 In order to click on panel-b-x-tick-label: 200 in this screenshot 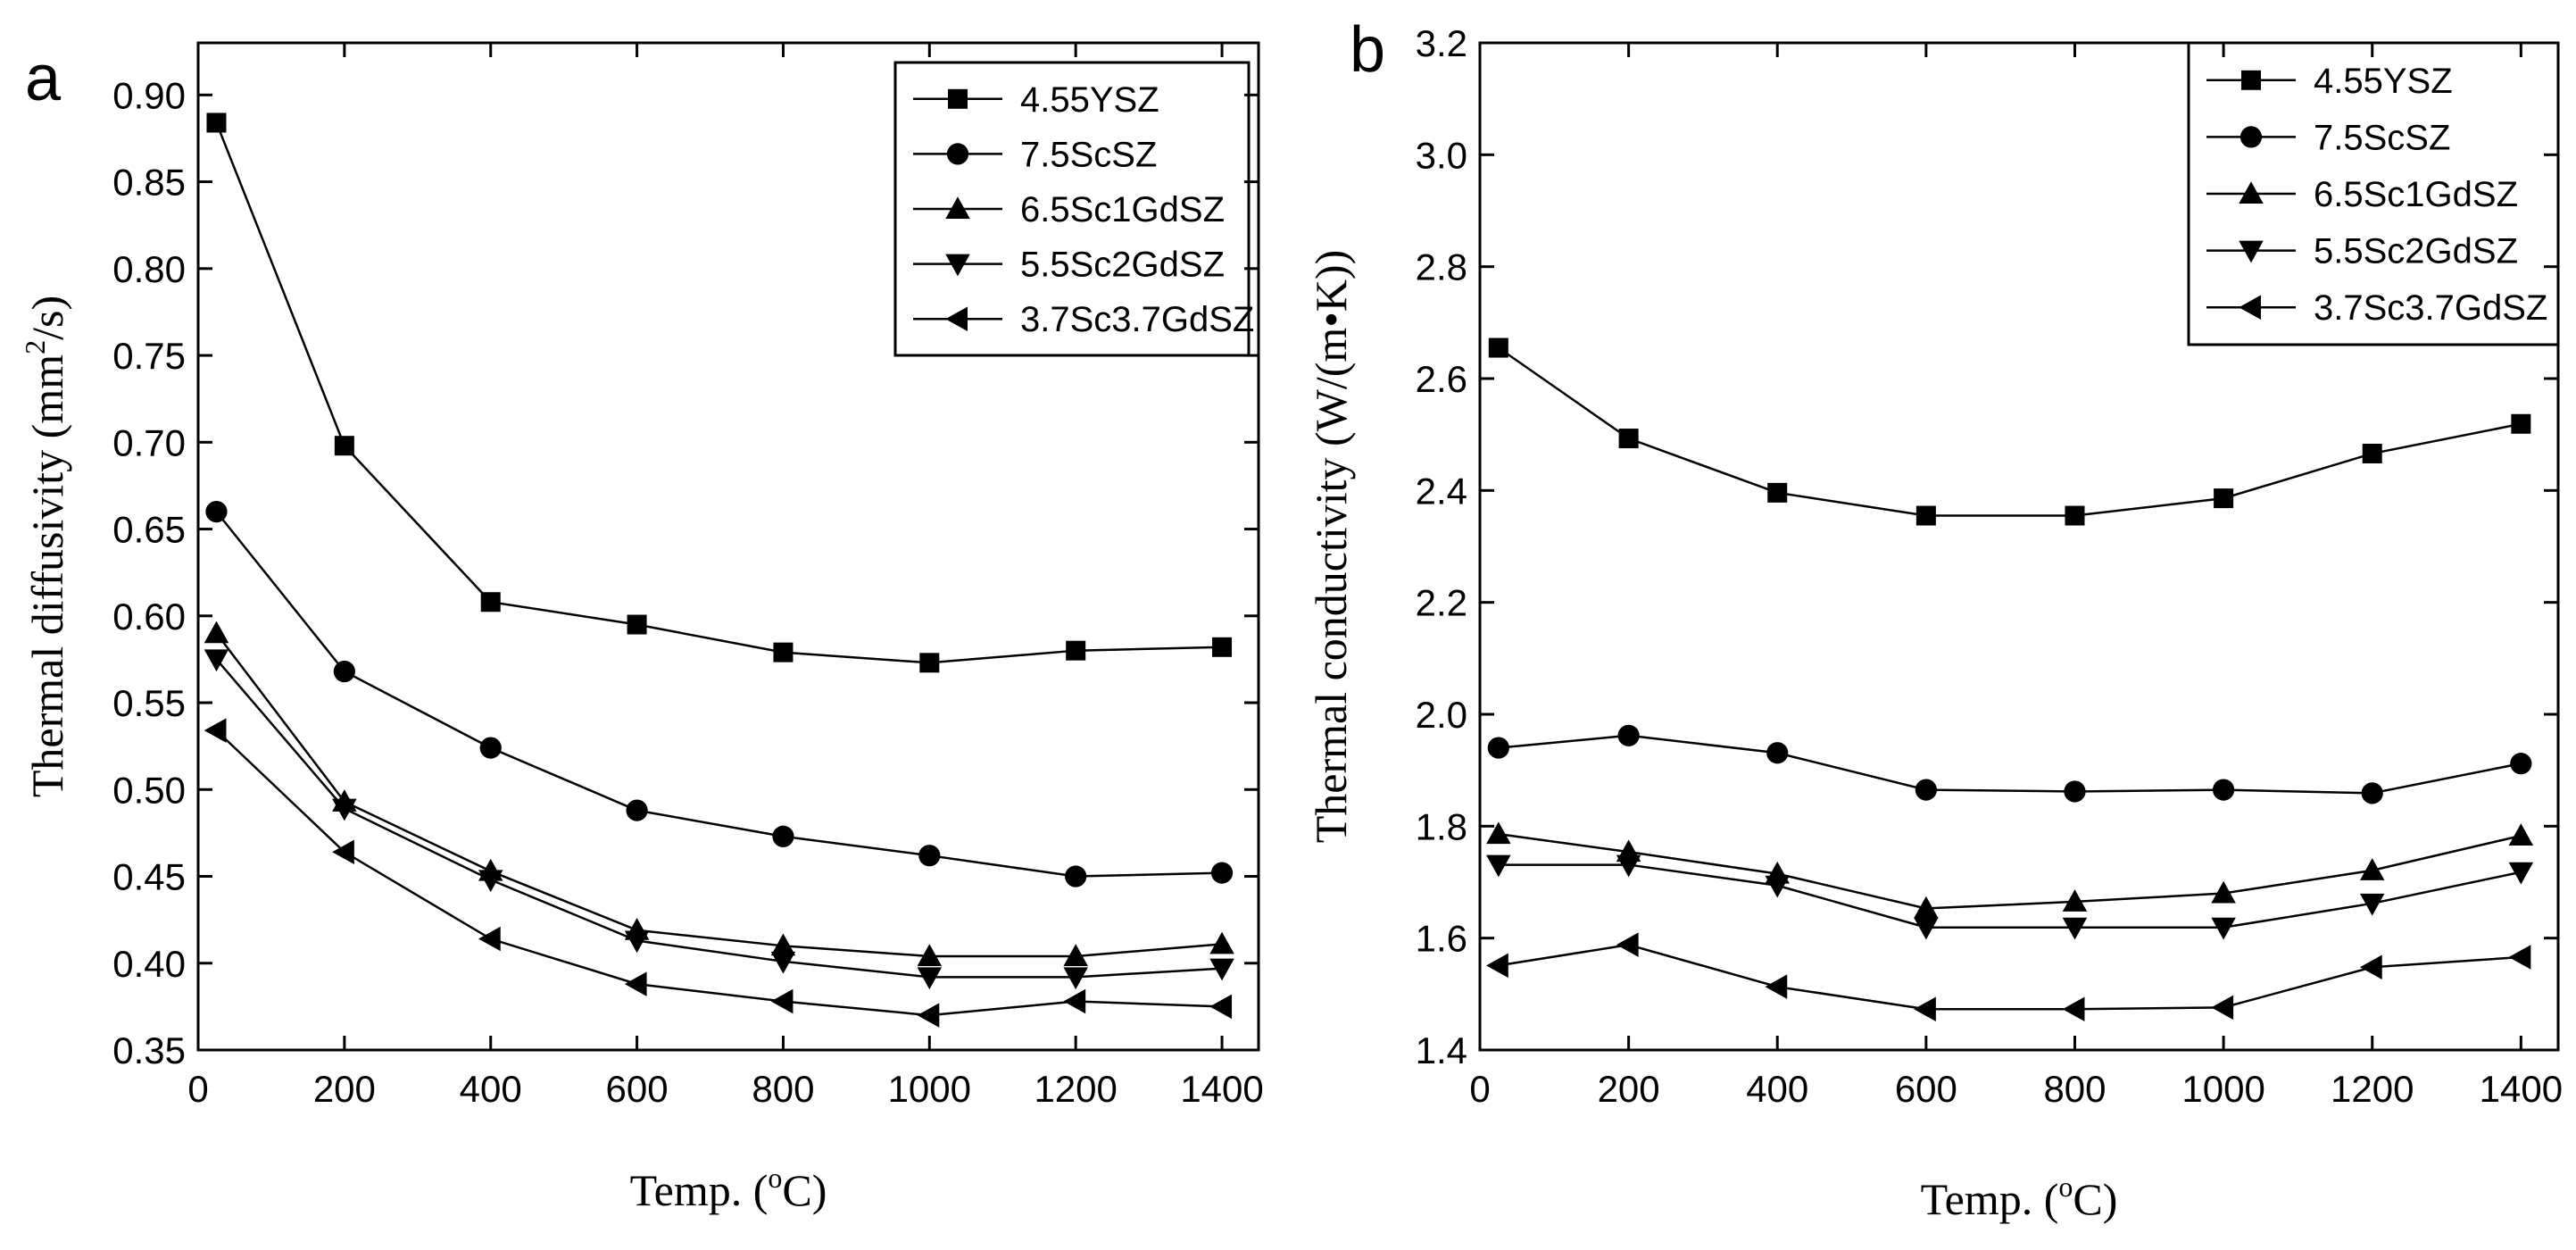, I will do `click(1629, 1089)`.